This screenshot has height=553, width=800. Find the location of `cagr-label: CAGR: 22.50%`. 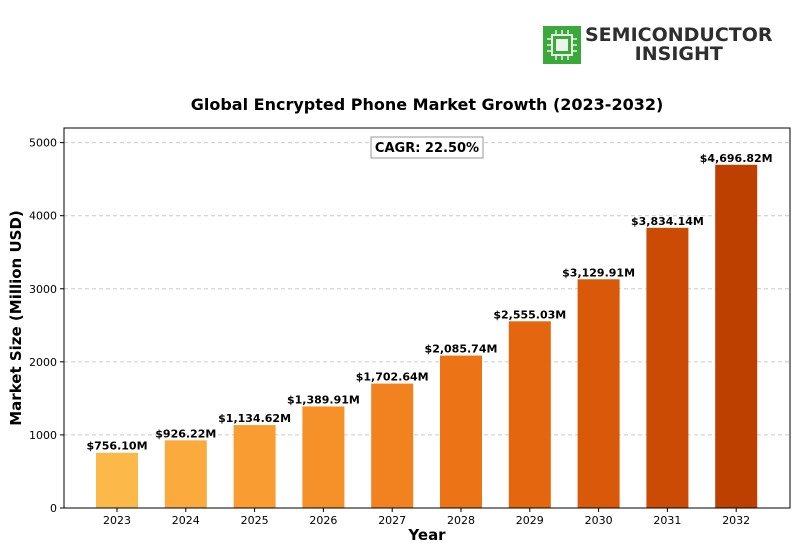

cagr-label: CAGR: 22.50% is located at coordinates (427, 148).